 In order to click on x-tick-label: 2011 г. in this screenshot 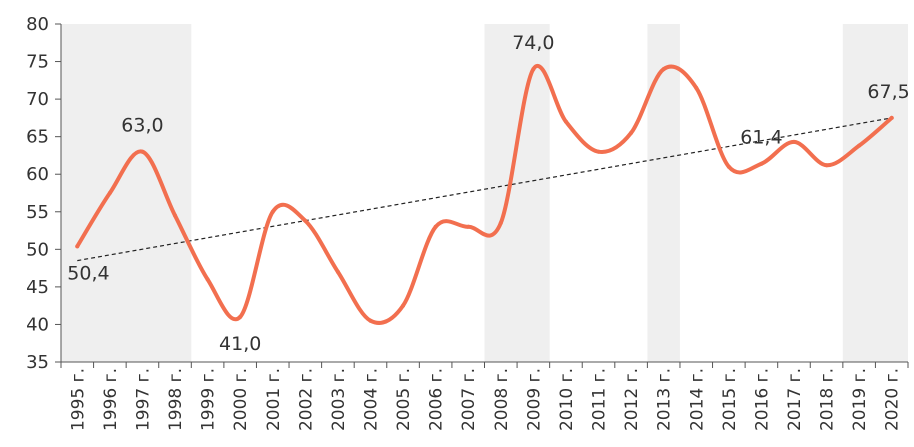, I will do `click(600, 399)`.